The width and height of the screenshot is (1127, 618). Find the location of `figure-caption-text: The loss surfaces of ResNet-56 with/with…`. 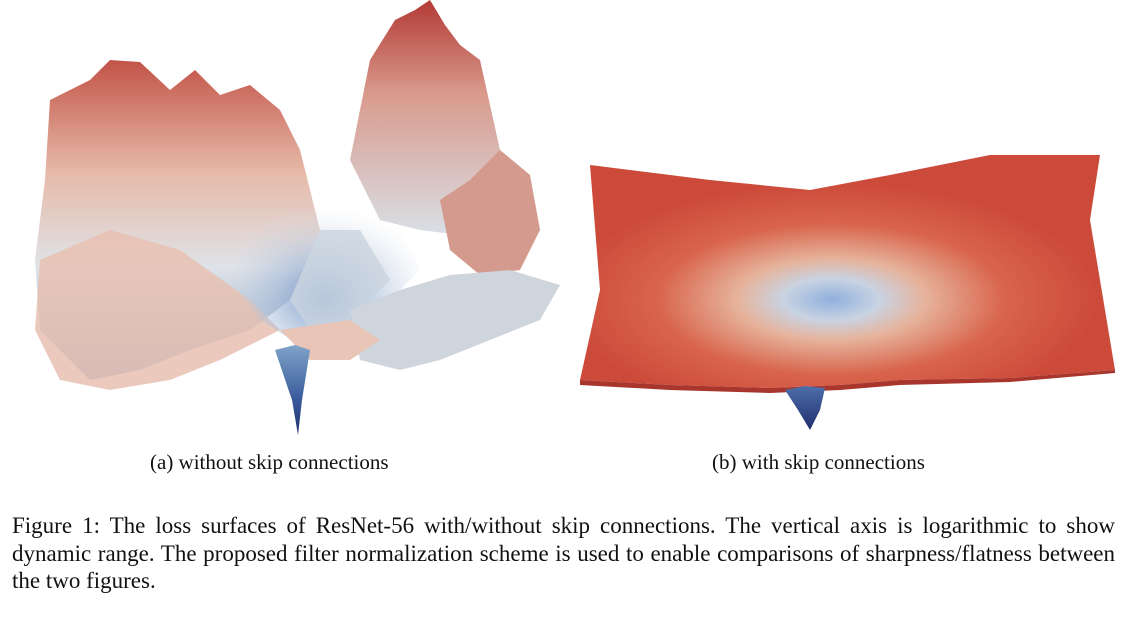

figure-caption-text: The loss surfaces of ResNet-56 with/with… is located at coordinates (563, 553).